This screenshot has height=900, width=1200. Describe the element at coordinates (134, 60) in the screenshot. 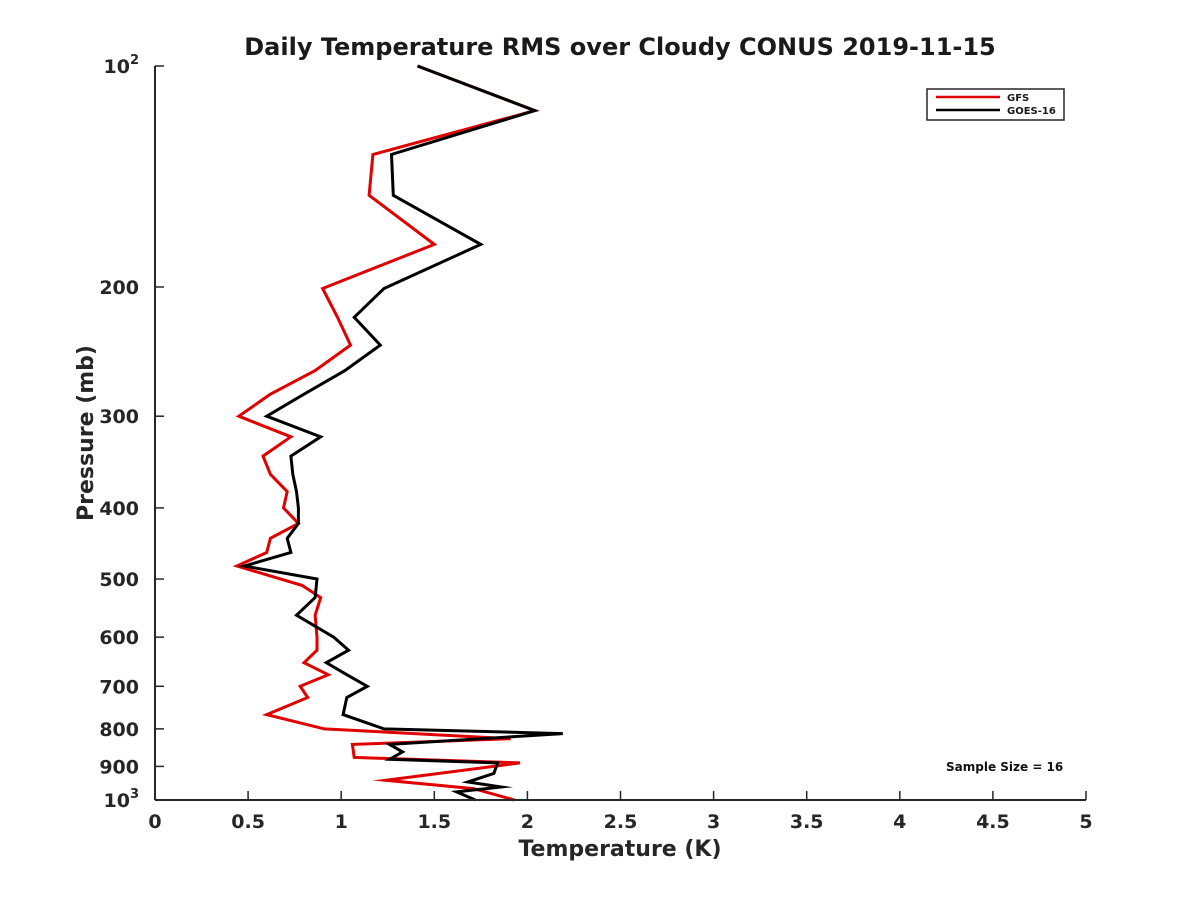

I see `y-tick-exponent: 2` at that location.